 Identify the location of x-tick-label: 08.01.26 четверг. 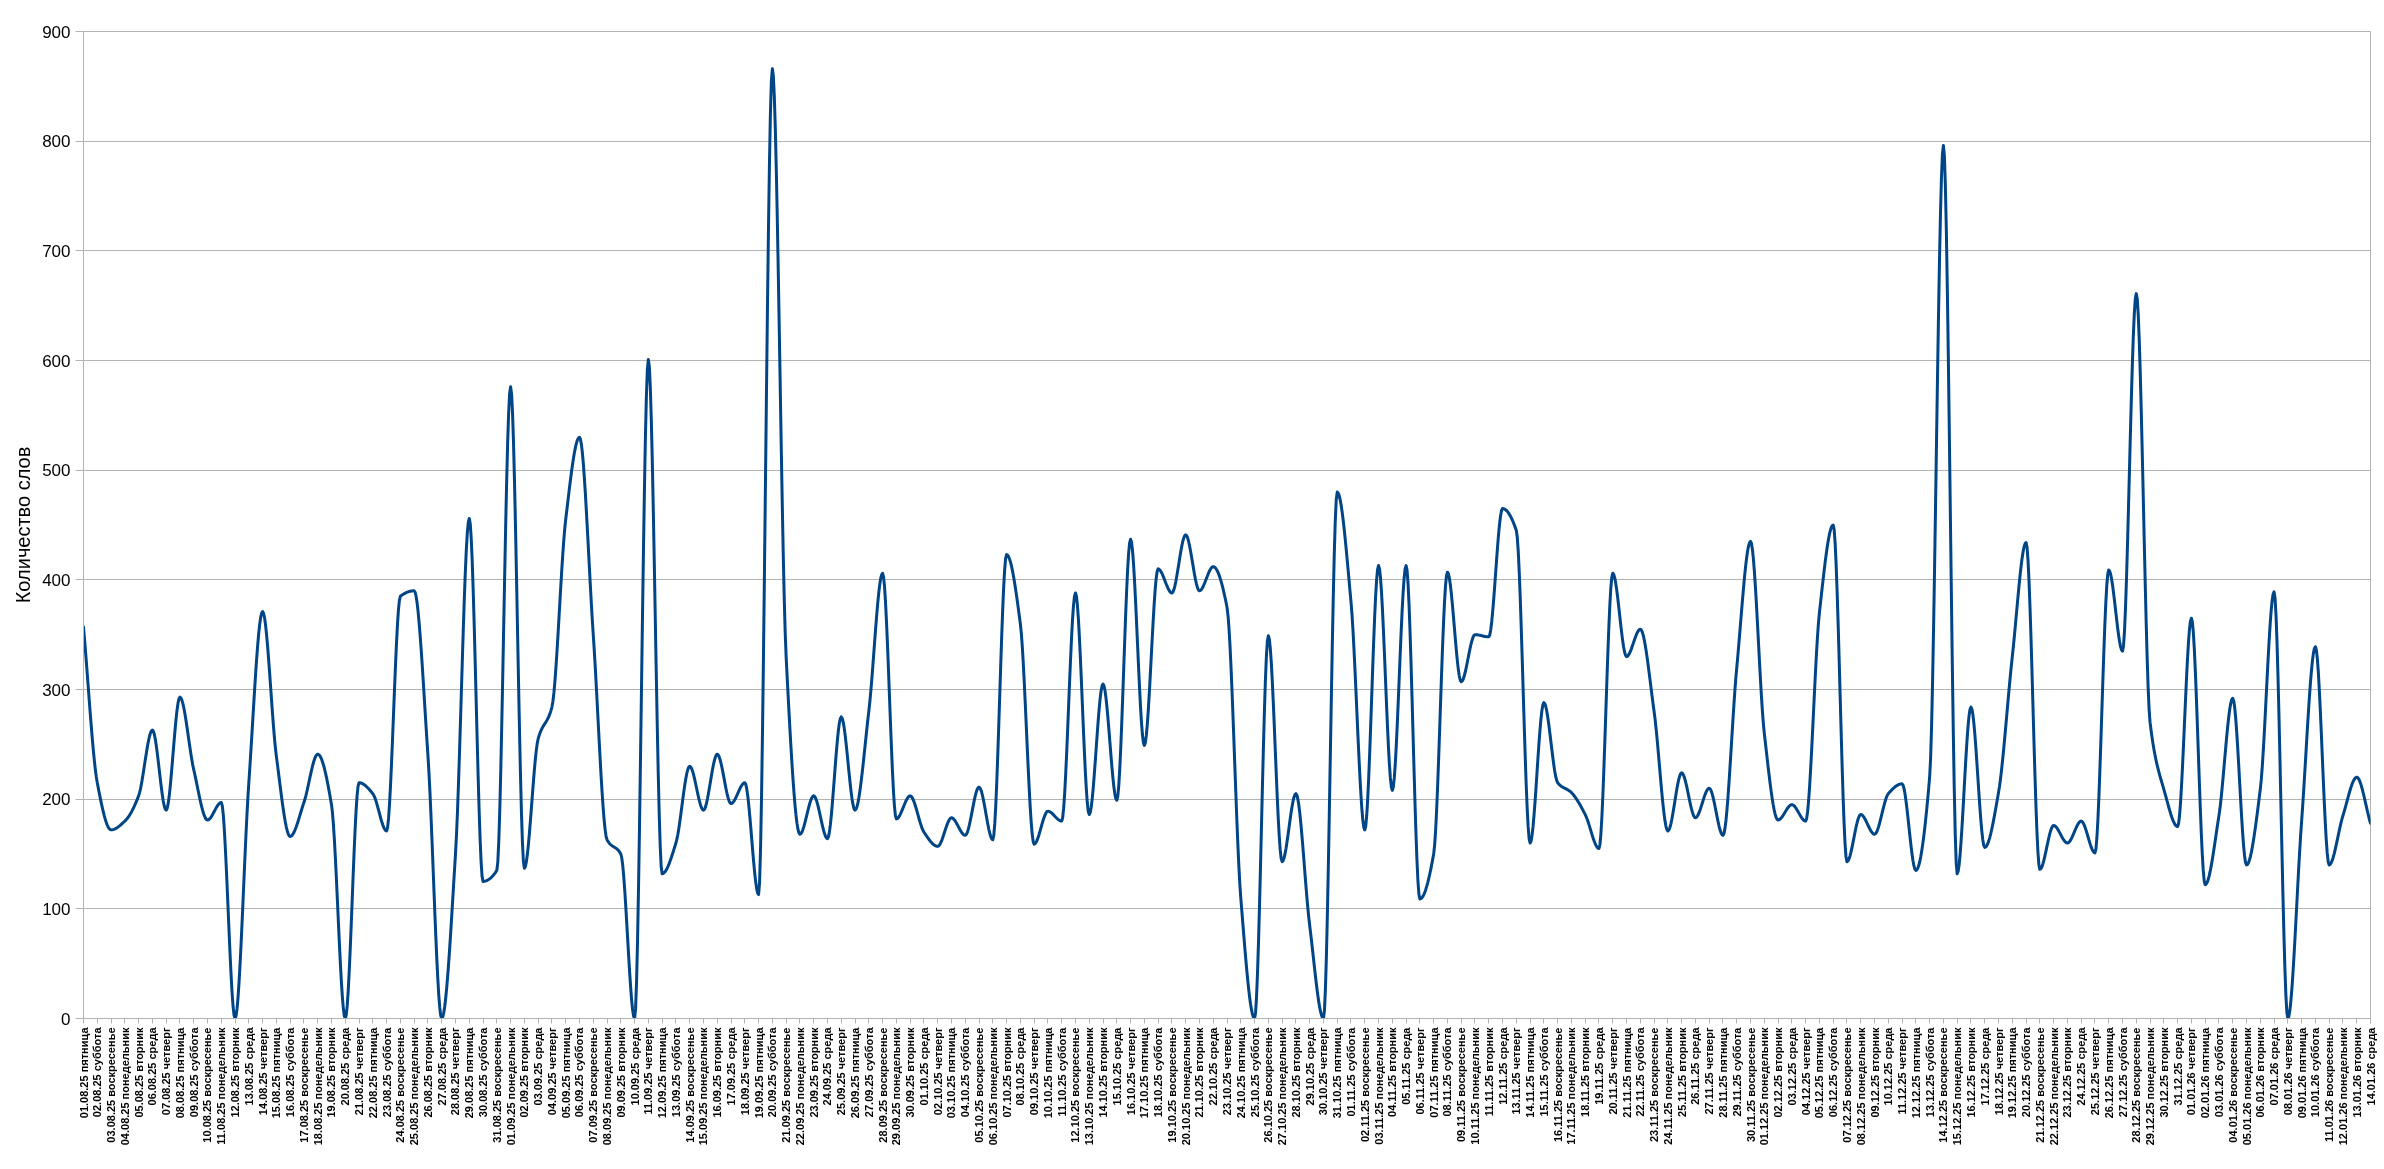
(2287, 1071).